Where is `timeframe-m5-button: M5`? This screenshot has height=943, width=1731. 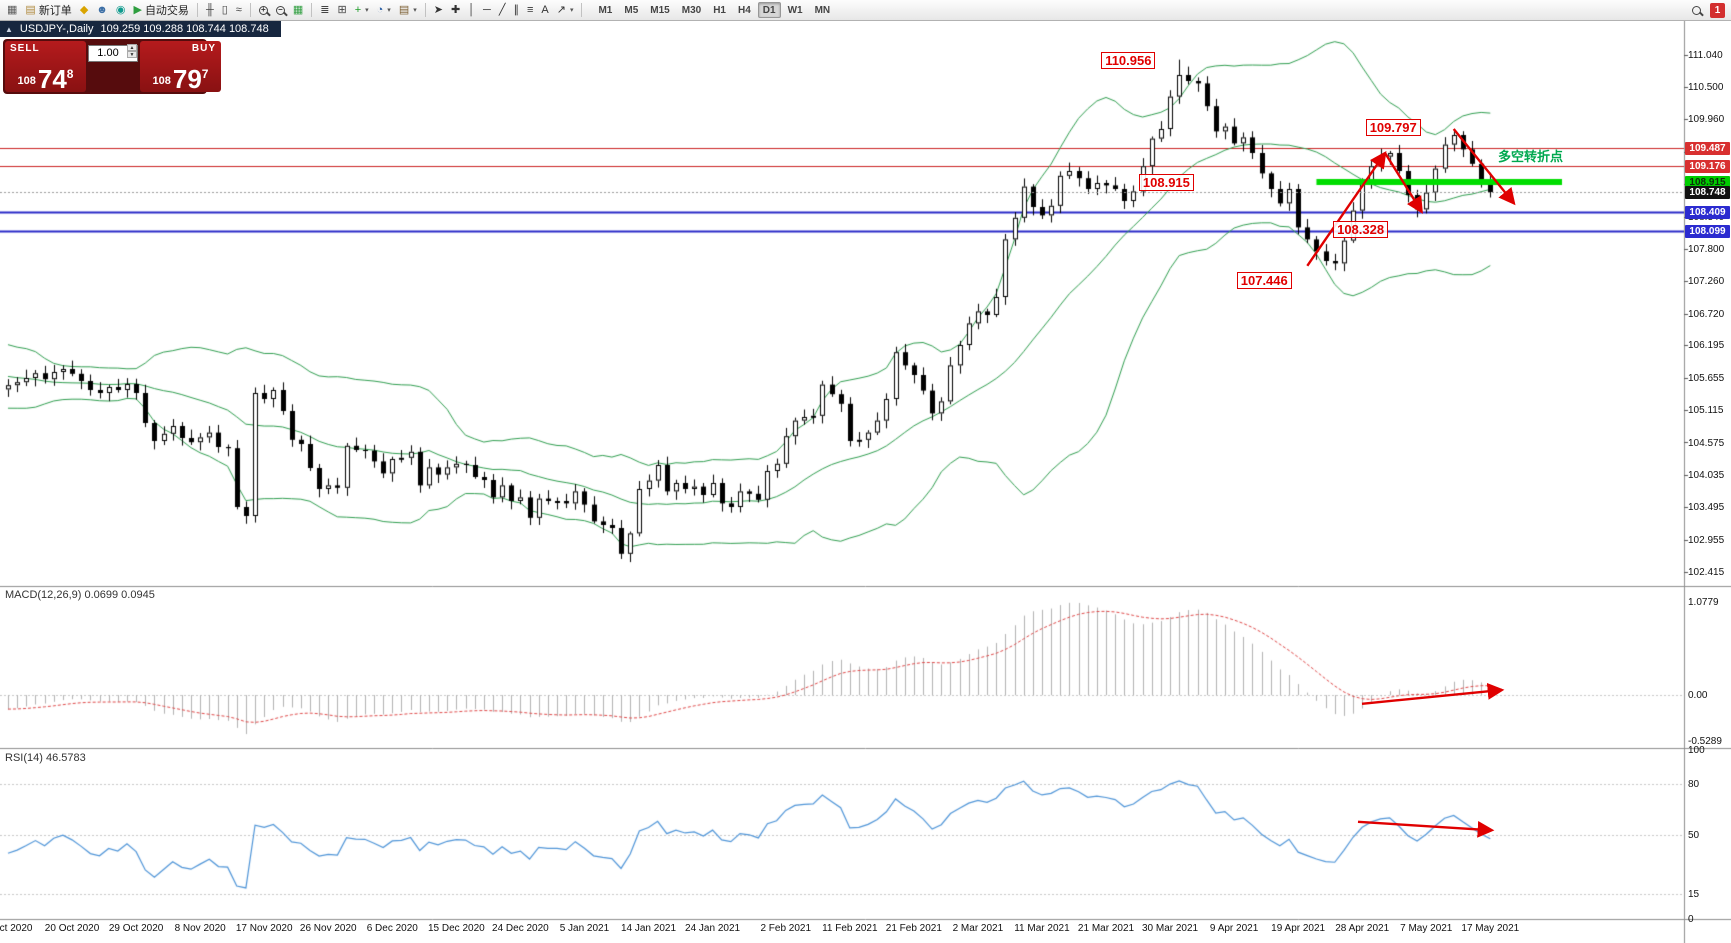 timeframe-m5-button: M5 is located at coordinates (631, 10).